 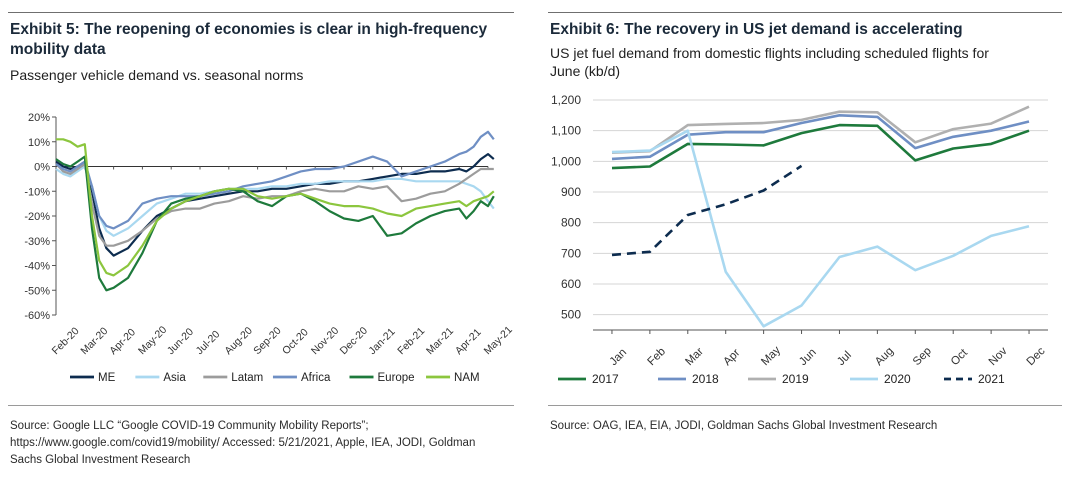 What do you see at coordinates (267, 341) in the screenshot?
I see `x-tick-label: Sep-20` at bounding box center [267, 341].